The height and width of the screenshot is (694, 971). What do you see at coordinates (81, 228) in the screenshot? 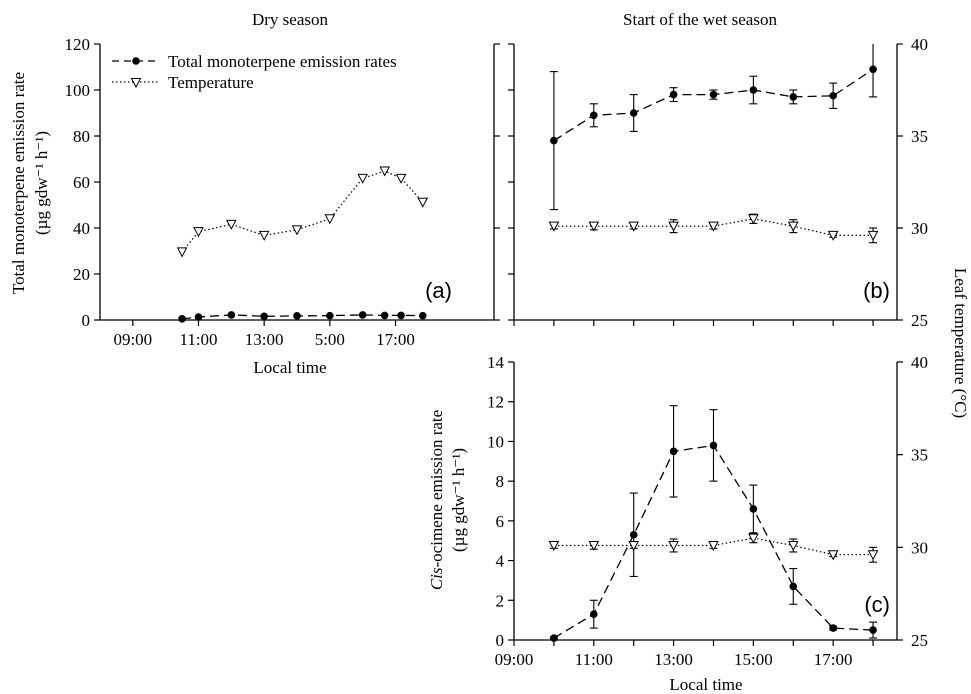
I see `ytick-label-a: 40` at bounding box center [81, 228].